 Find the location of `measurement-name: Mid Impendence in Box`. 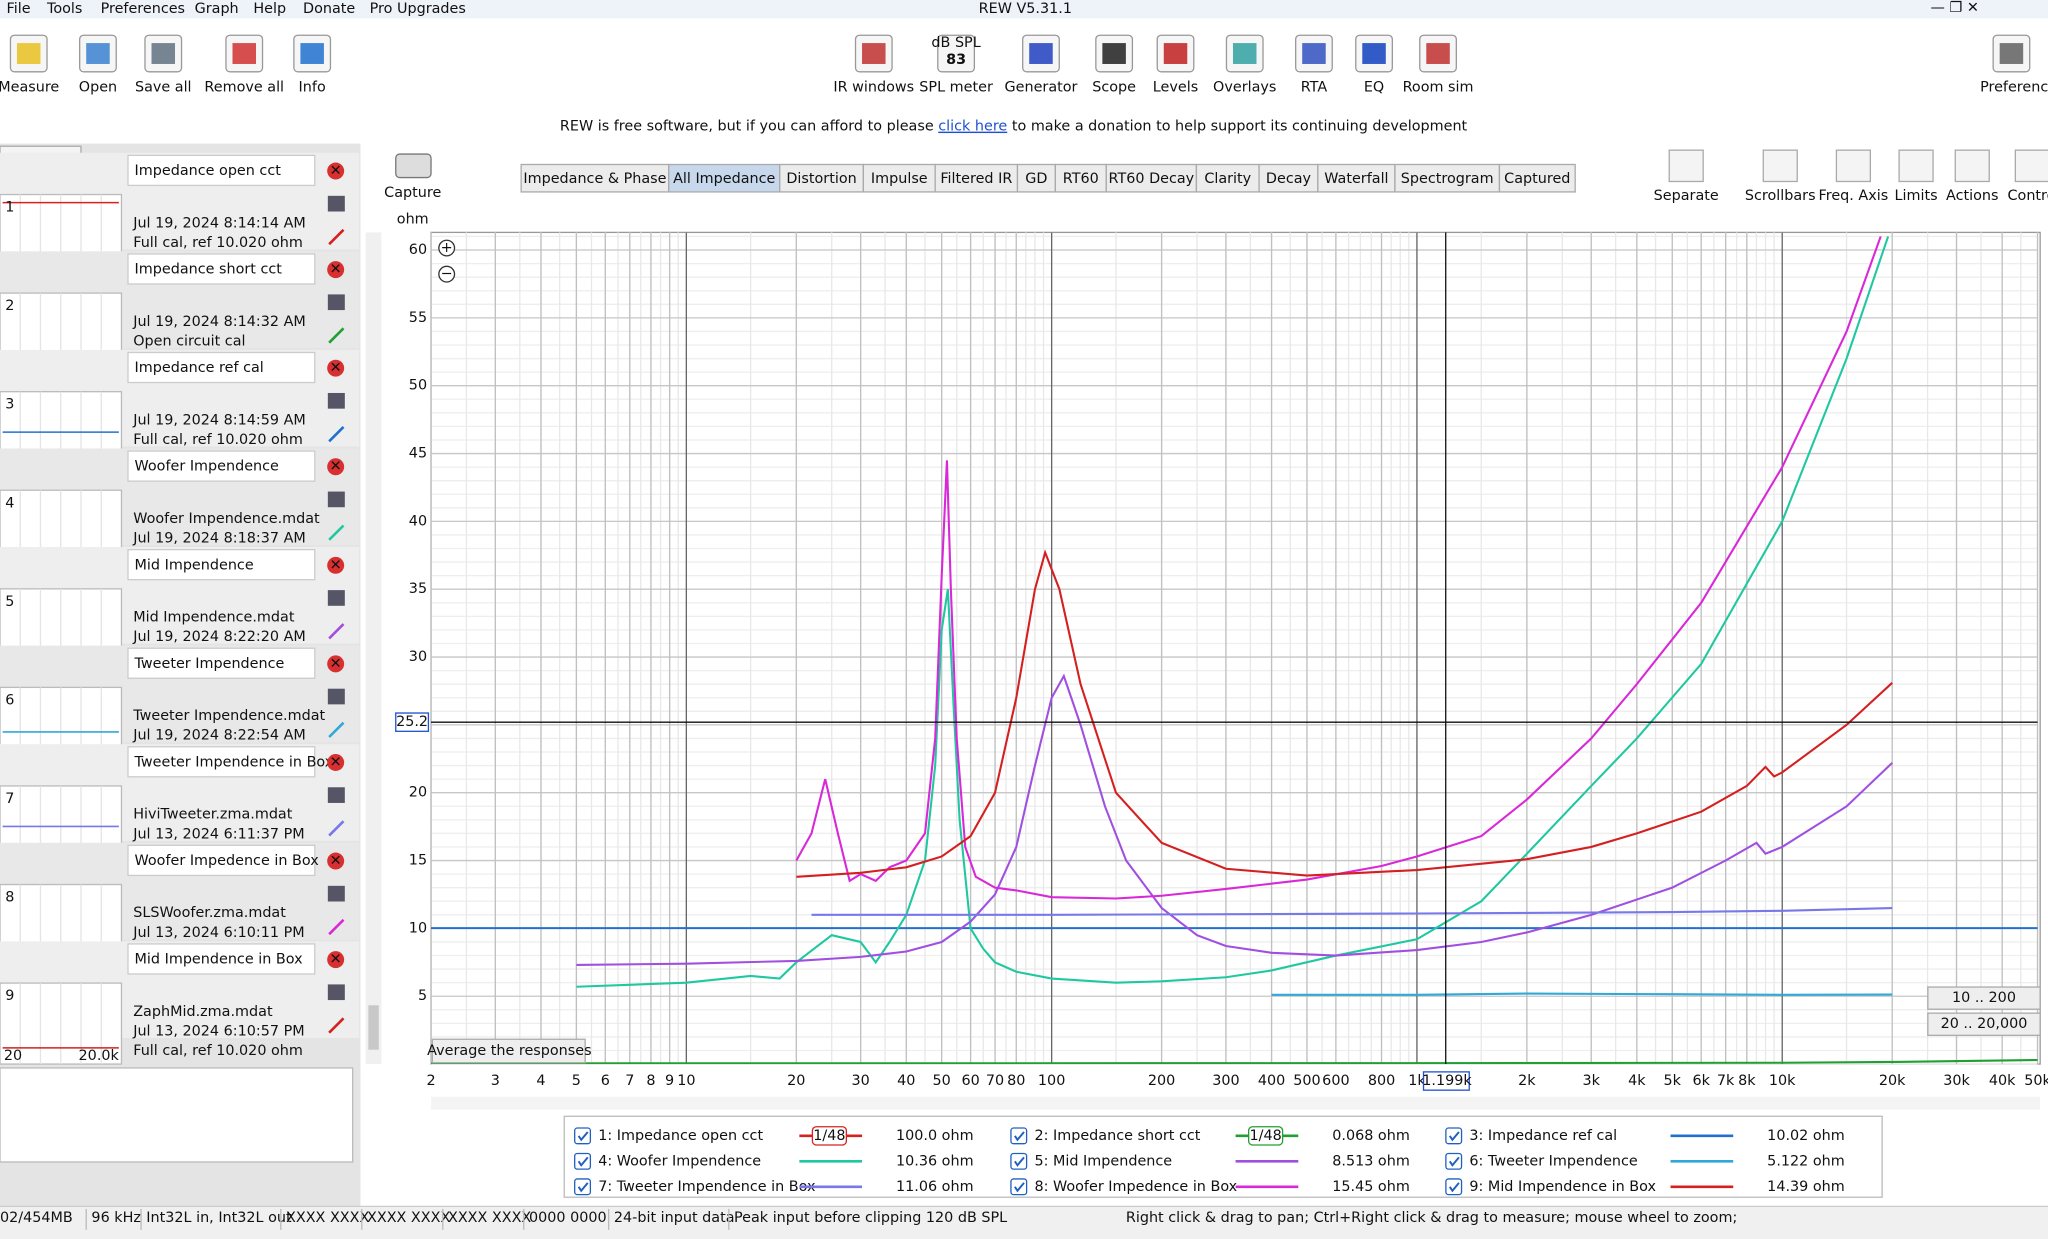

measurement-name: Mid Impendence in Box is located at coordinates (219, 960).